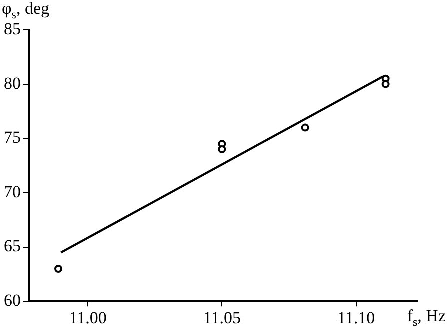  What do you see at coordinates (12, 83) in the screenshot?
I see `y-tick-label: 80` at bounding box center [12, 83].